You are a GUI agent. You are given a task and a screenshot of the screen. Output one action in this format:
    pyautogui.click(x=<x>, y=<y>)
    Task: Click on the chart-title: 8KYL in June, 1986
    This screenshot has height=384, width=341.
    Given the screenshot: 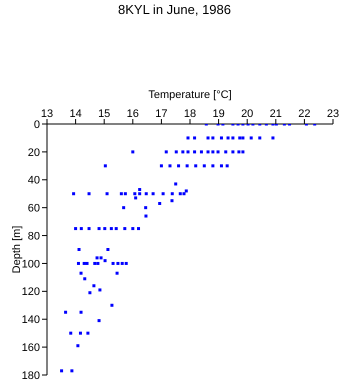 What is the action you would take?
    pyautogui.click(x=174, y=9)
    